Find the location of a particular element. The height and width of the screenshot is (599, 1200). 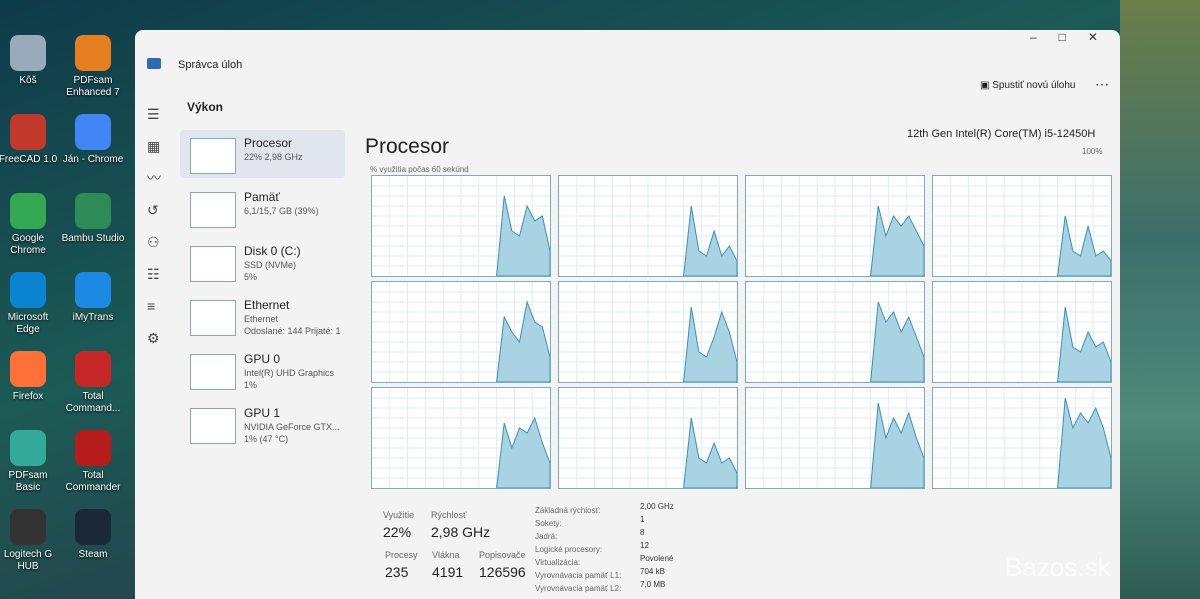

desktop-icon: Total Commander is located at coordinates (93, 462).